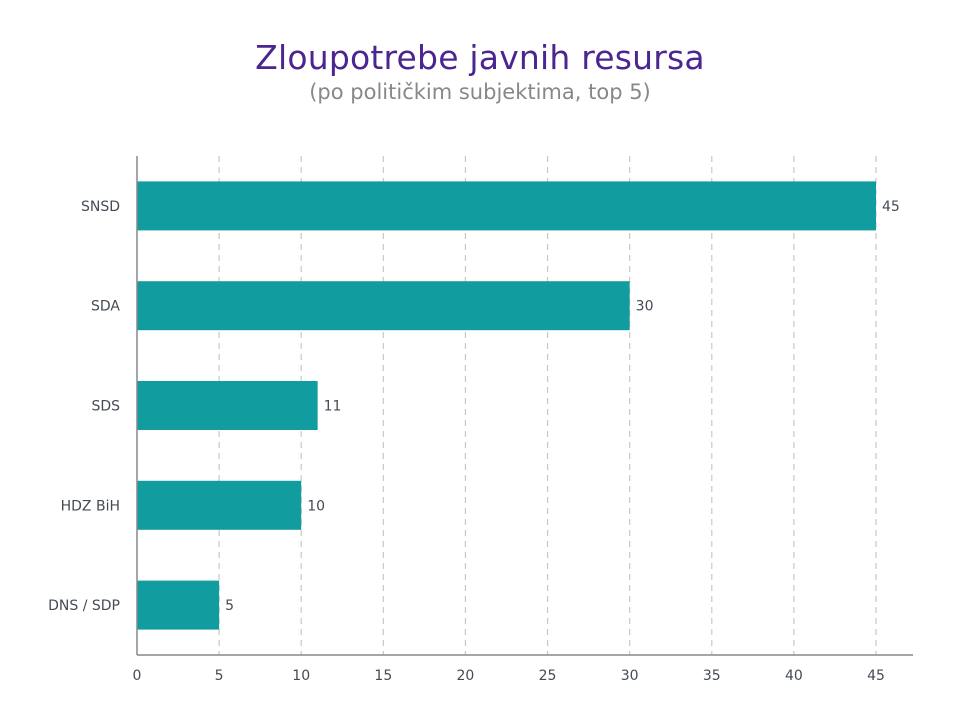  What do you see at coordinates (137, 676) in the screenshot?
I see `x-tick-label: 0` at bounding box center [137, 676].